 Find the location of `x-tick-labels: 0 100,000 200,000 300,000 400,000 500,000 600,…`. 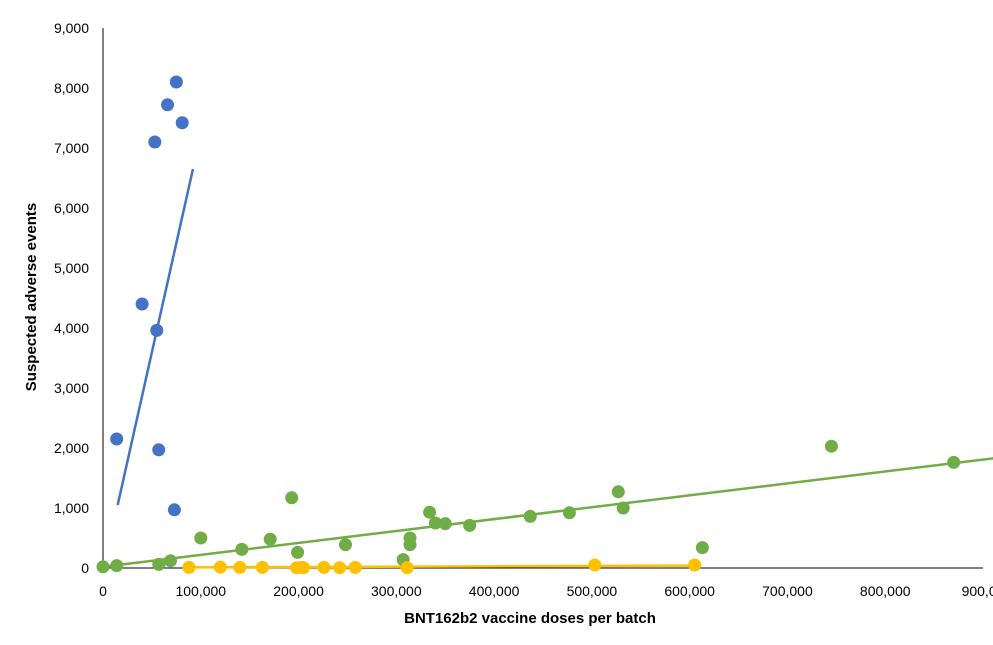

x-tick-labels: 0 100,000 200,000 300,000 400,000 500,000 600,… is located at coordinates (546, 591).